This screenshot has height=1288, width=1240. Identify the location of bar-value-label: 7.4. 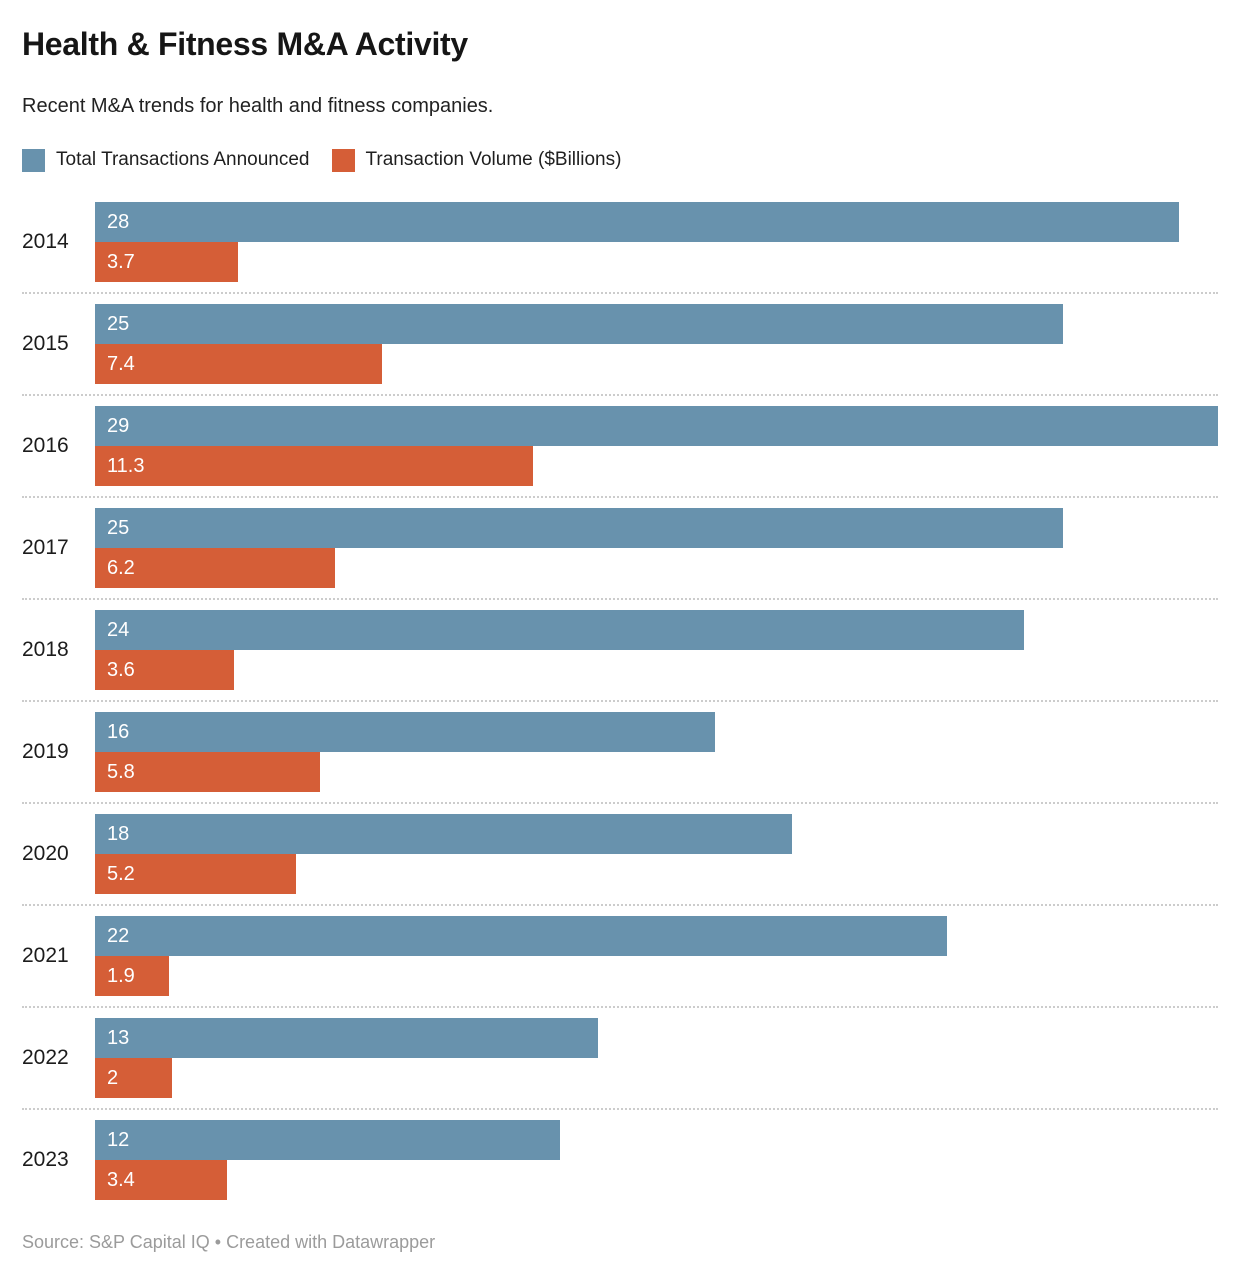
(121, 363).